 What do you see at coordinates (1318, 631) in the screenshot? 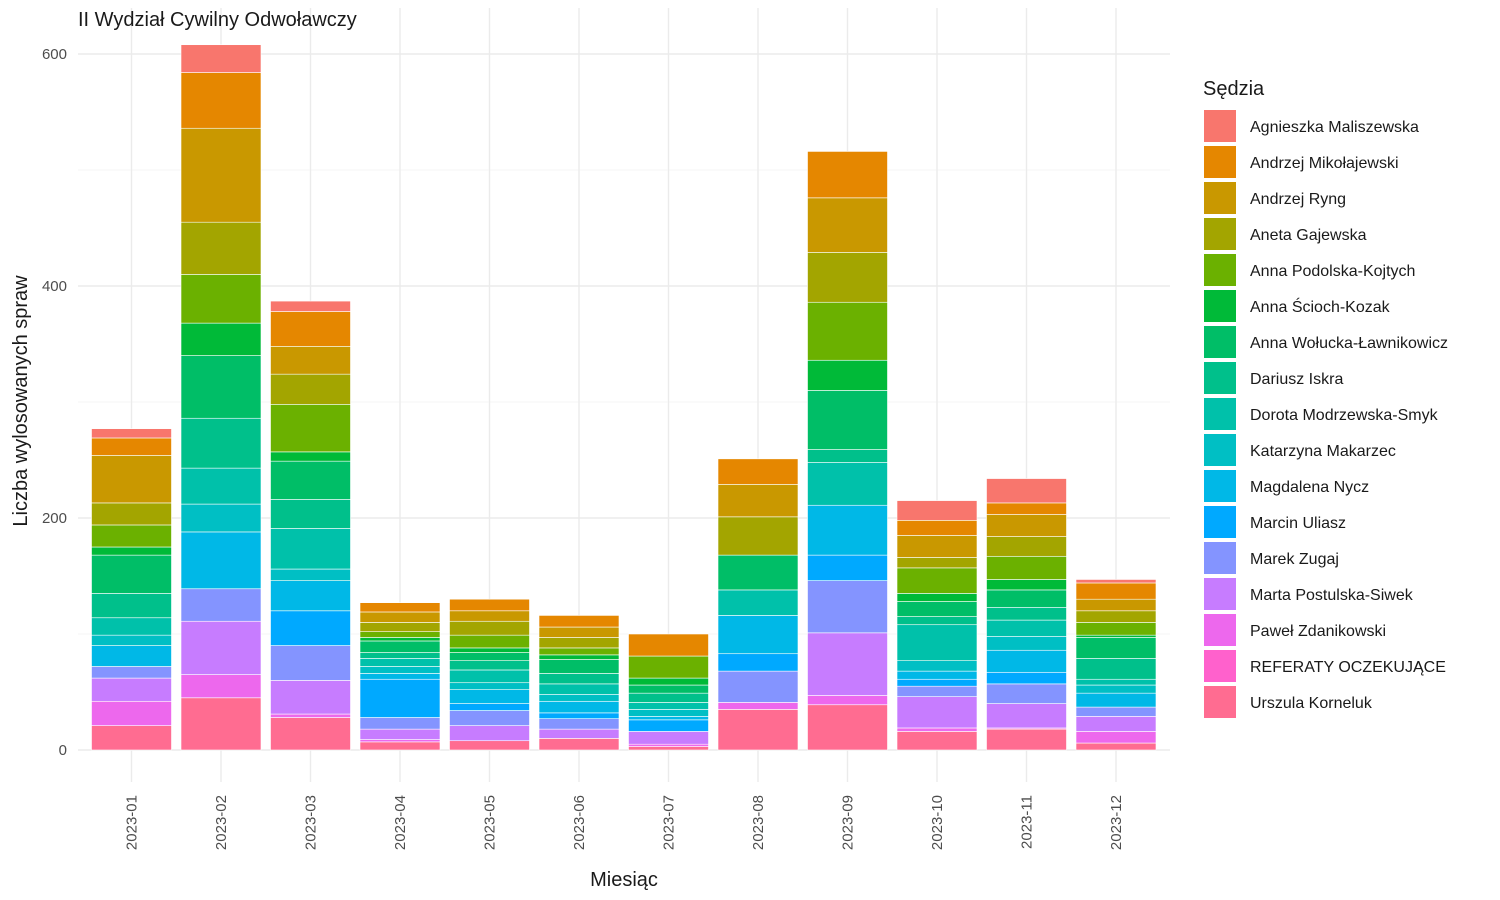
I see `legend-label: Paweł Zdanikowski` at bounding box center [1318, 631].